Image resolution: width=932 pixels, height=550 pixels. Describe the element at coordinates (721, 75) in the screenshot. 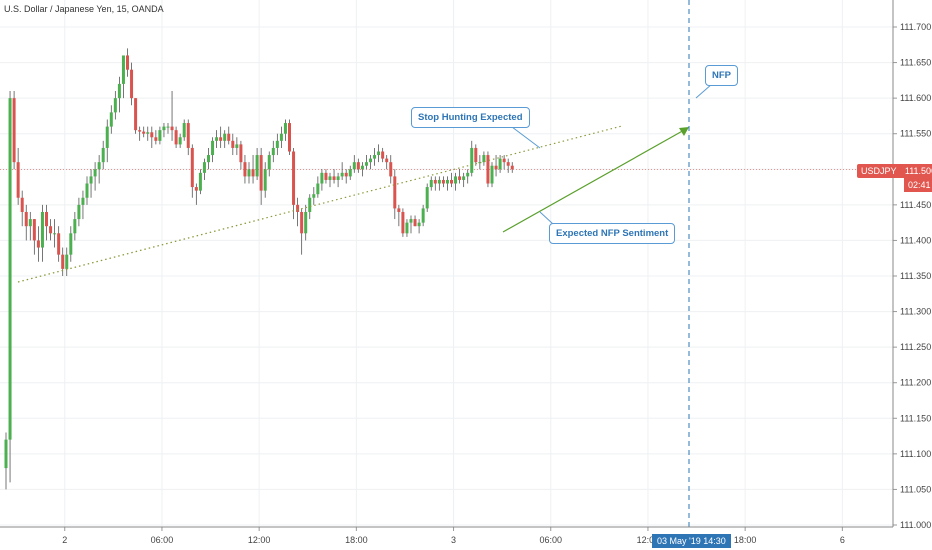

I see `nfp-annotation: NFP` at that location.